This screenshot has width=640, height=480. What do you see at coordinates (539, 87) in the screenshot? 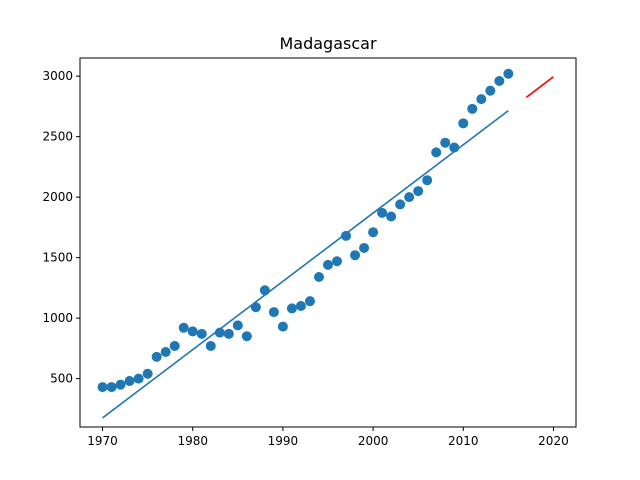
I see `forecast-line` at bounding box center [539, 87].